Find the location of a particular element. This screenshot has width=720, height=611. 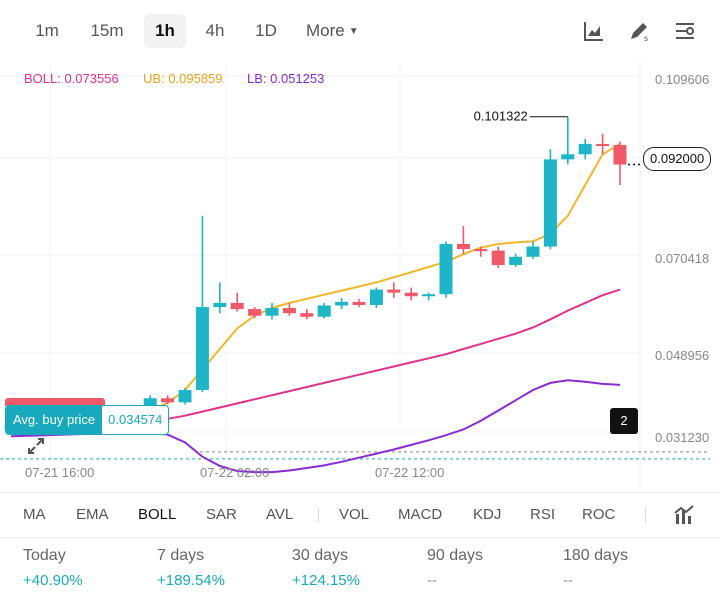

indicator-settings-icon is located at coordinates (684, 515).